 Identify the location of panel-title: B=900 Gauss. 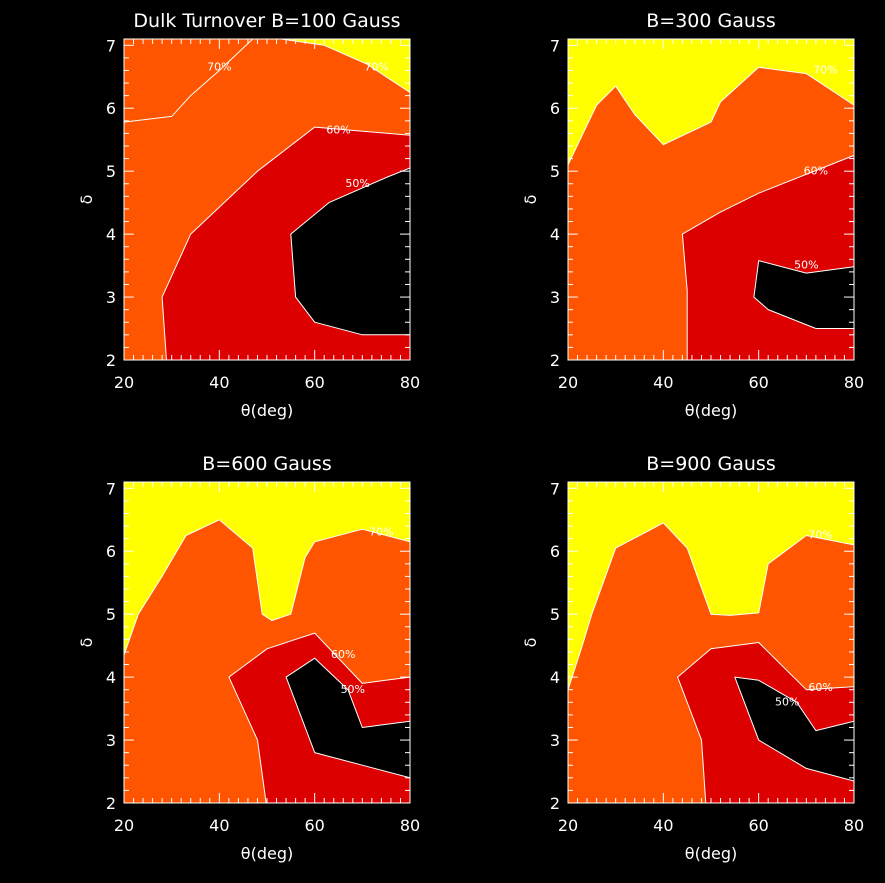
(710, 464).